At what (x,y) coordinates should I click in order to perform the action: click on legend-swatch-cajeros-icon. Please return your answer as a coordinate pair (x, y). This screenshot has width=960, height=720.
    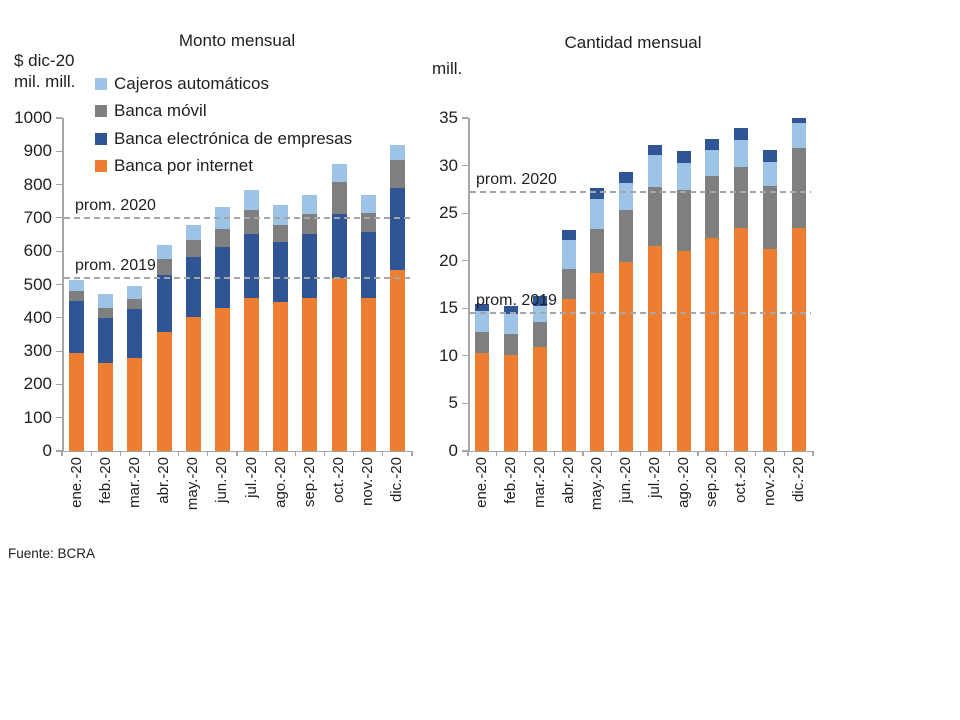
    Looking at the image, I should click on (101, 83).